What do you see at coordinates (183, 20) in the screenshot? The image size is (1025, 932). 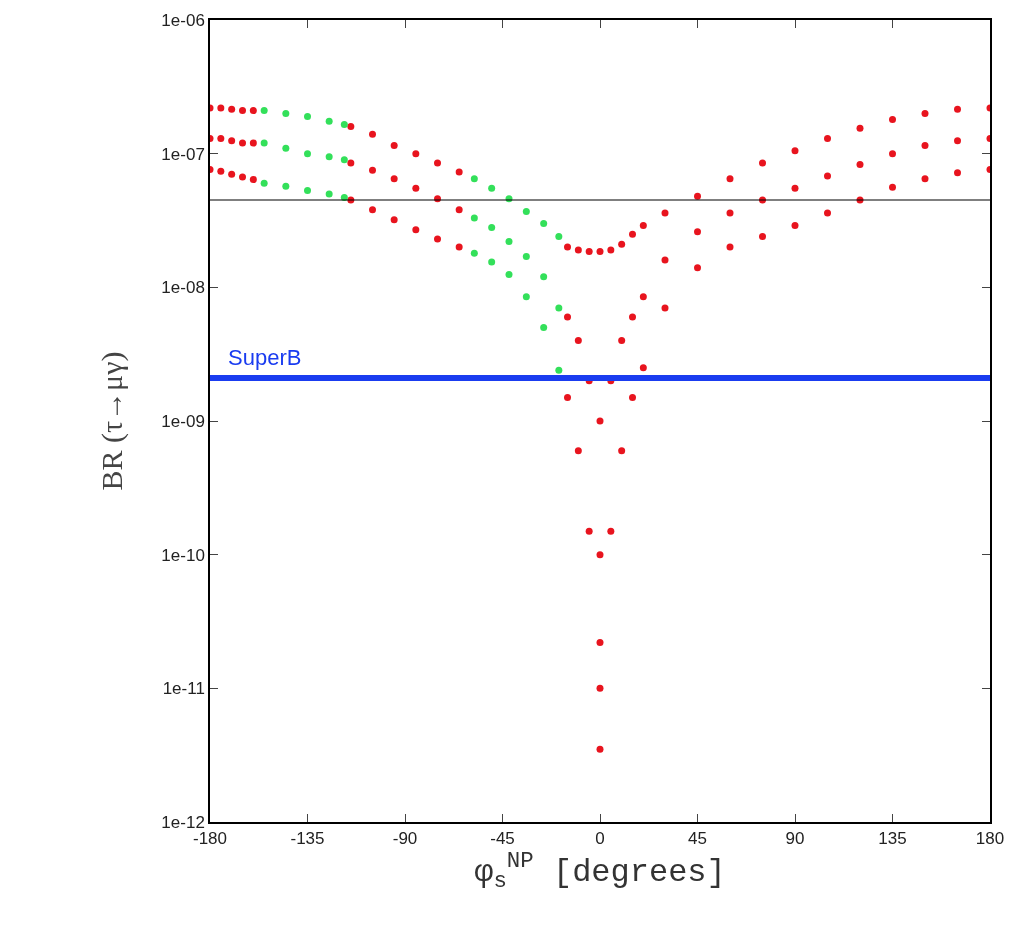 I see `y-tick-label: 1e-06` at bounding box center [183, 20].